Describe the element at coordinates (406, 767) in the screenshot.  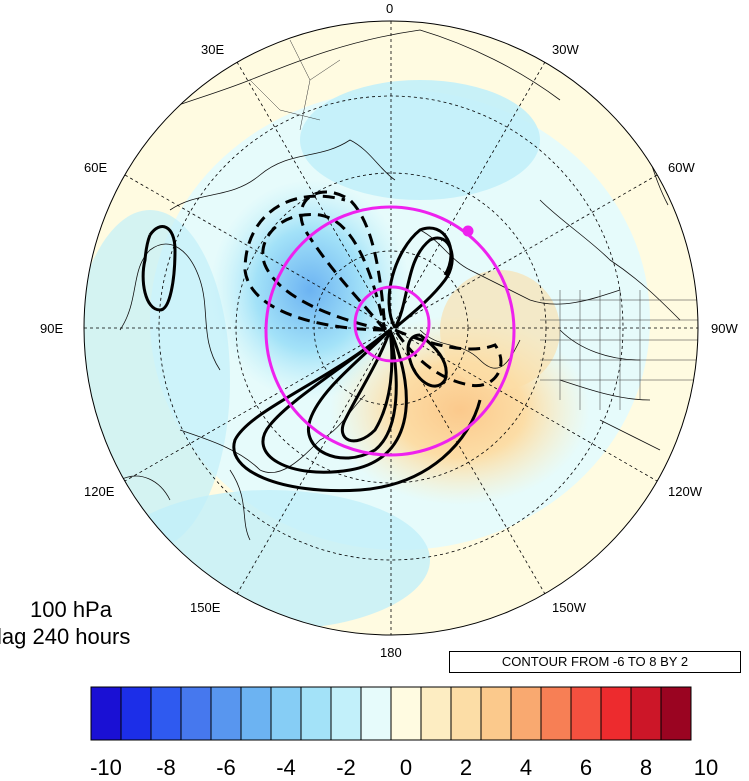
I see `colorbar-tick-label: 0` at that location.